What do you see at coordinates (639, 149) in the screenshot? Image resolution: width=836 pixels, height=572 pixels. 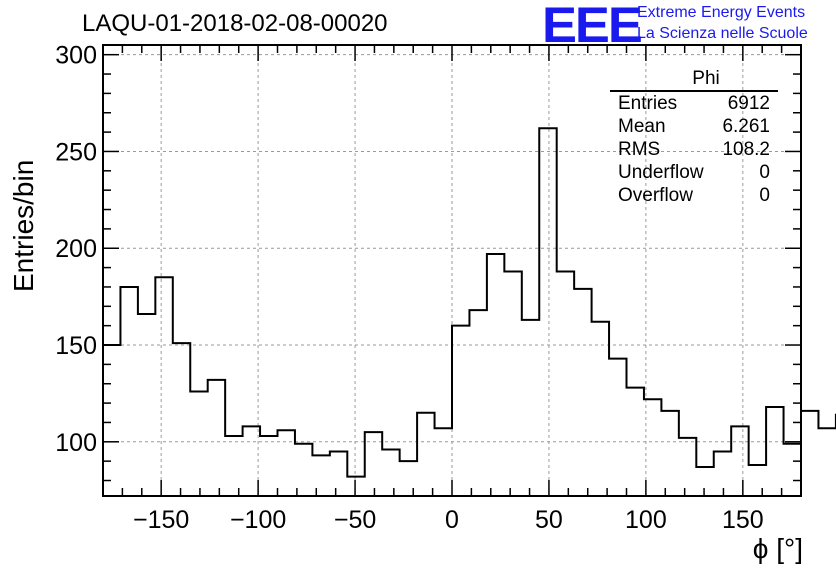 I see `stats-label: RMS` at bounding box center [639, 149].